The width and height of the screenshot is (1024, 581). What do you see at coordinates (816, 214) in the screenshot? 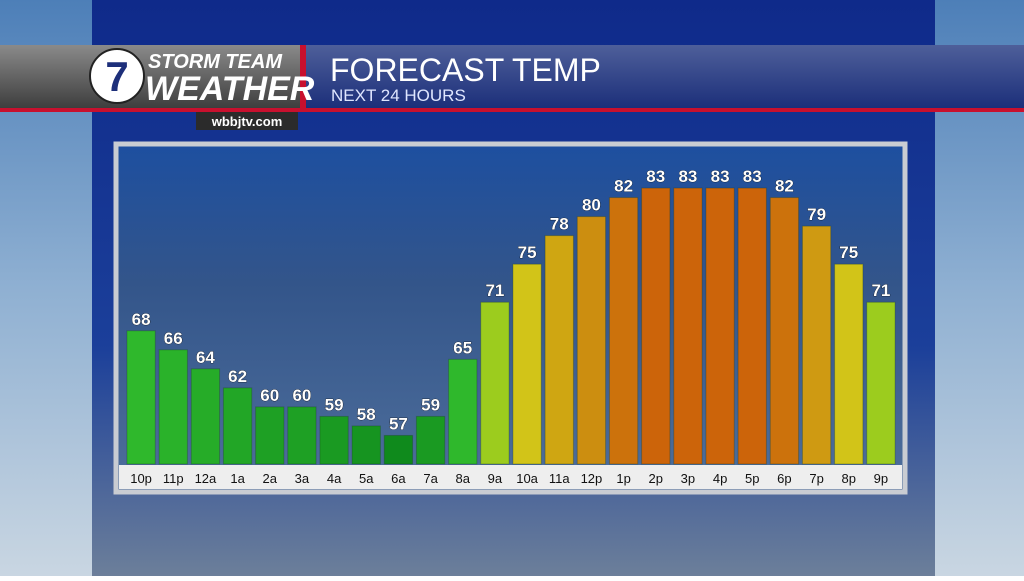
I see `value-label: 79` at bounding box center [816, 214].